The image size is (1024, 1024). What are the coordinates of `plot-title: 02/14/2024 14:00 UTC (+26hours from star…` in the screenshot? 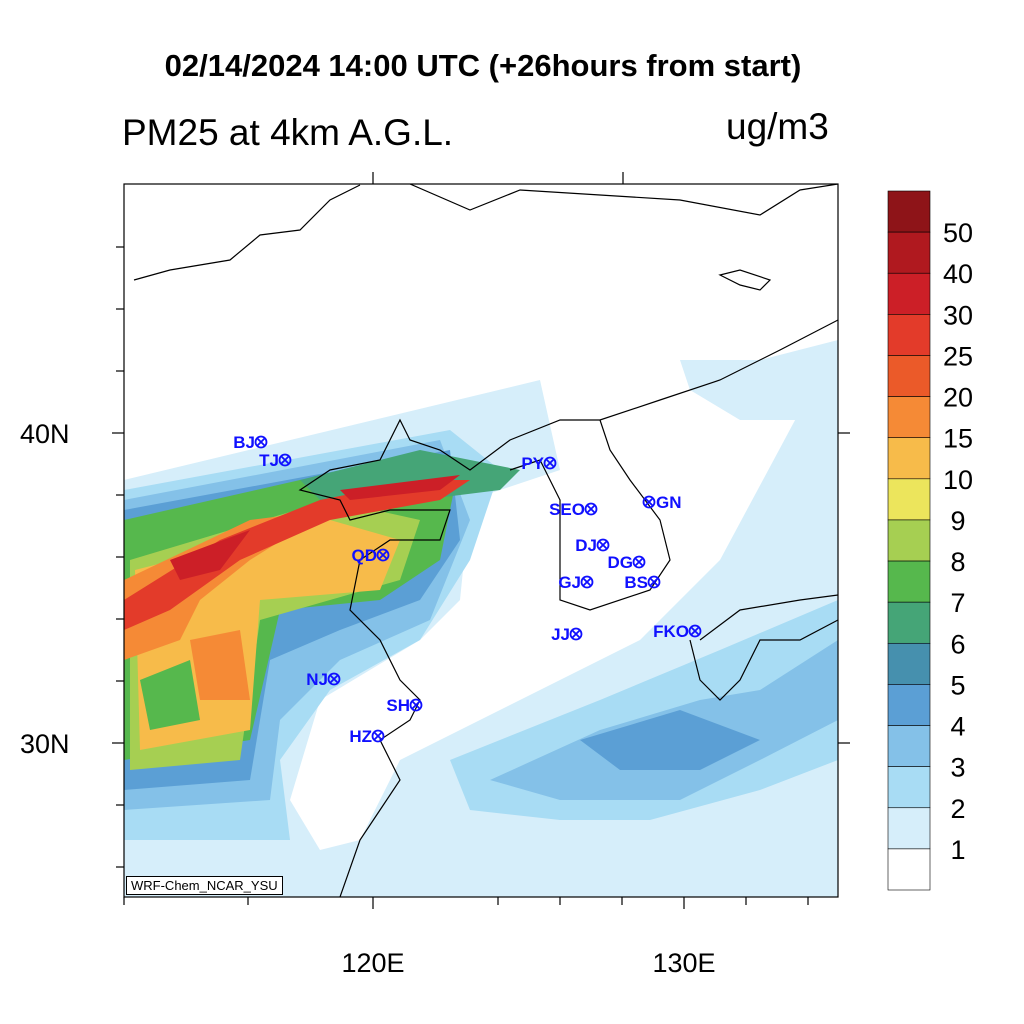 It's located at (483, 65).